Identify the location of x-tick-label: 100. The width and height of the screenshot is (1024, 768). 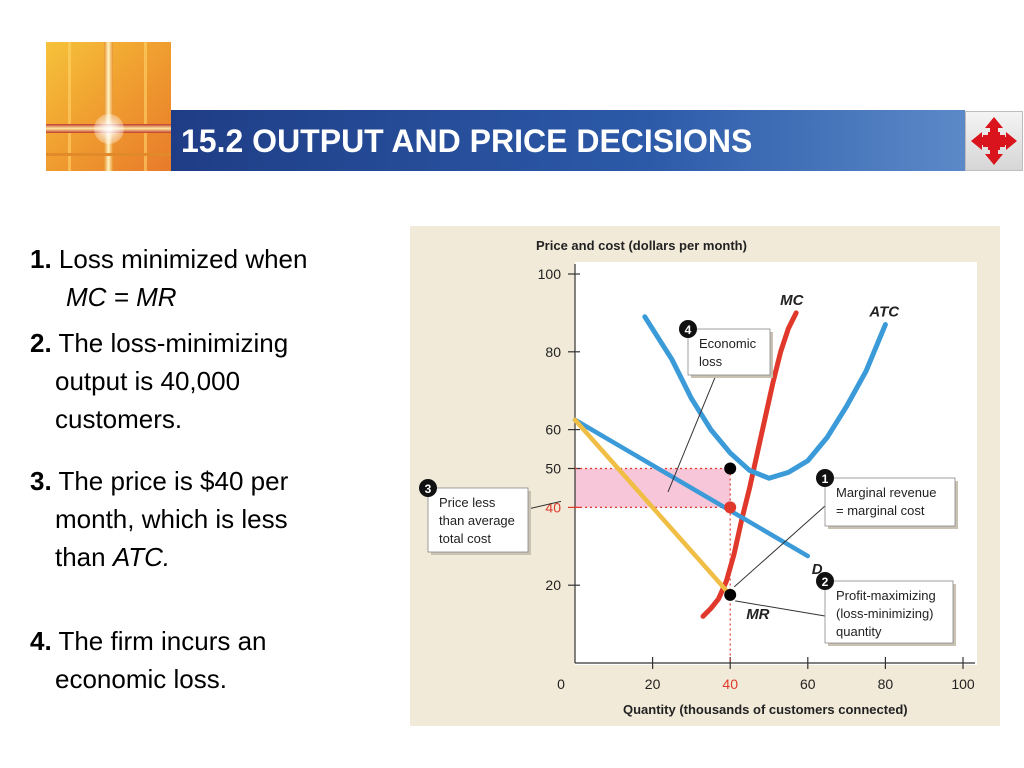
(963, 684).